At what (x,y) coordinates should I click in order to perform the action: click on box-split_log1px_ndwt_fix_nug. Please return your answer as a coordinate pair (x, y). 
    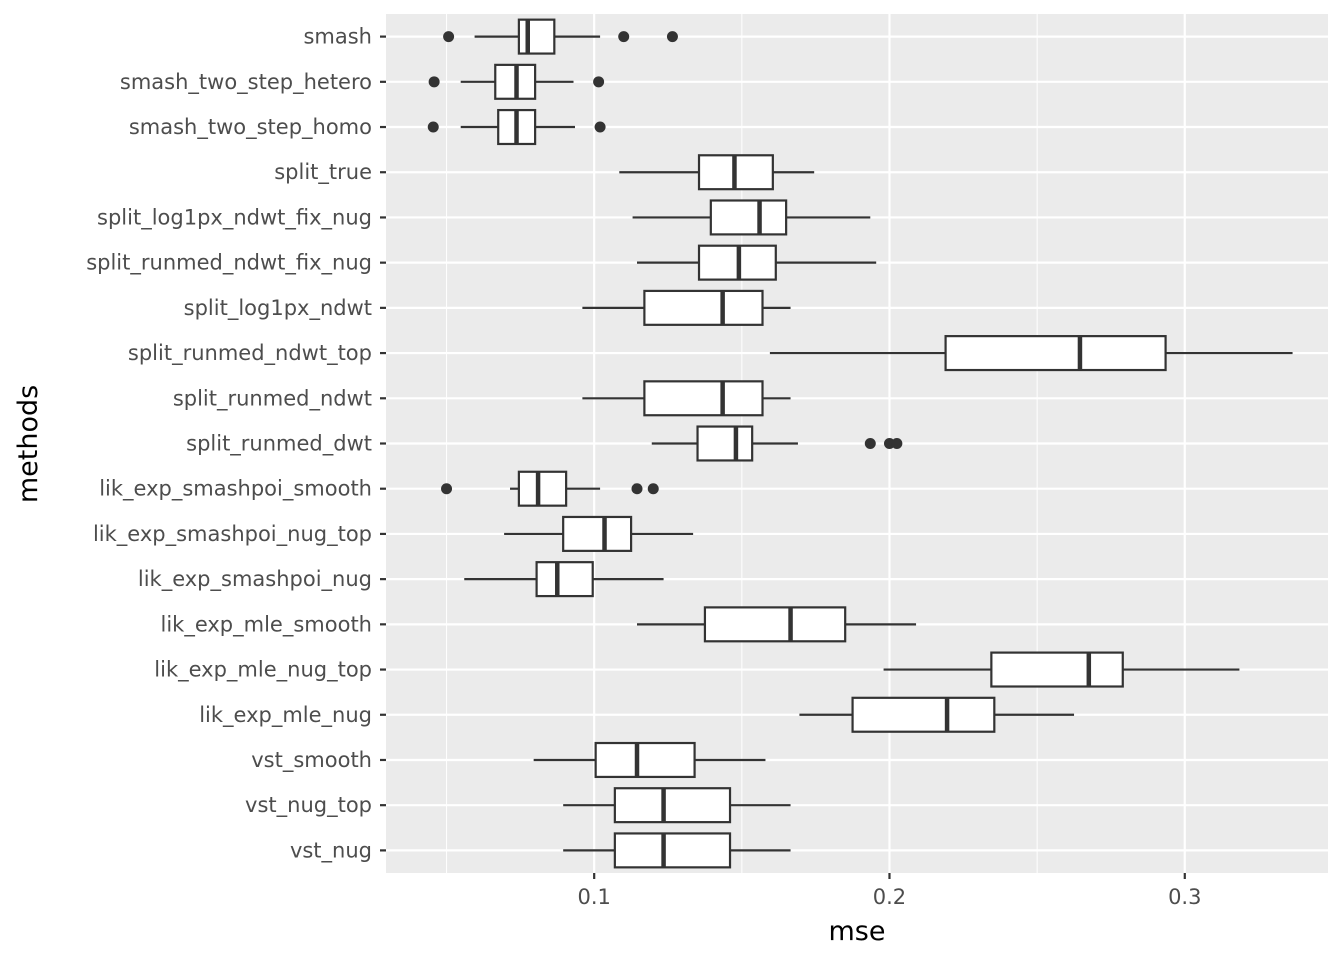
    Looking at the image, I should click on (751, 217).